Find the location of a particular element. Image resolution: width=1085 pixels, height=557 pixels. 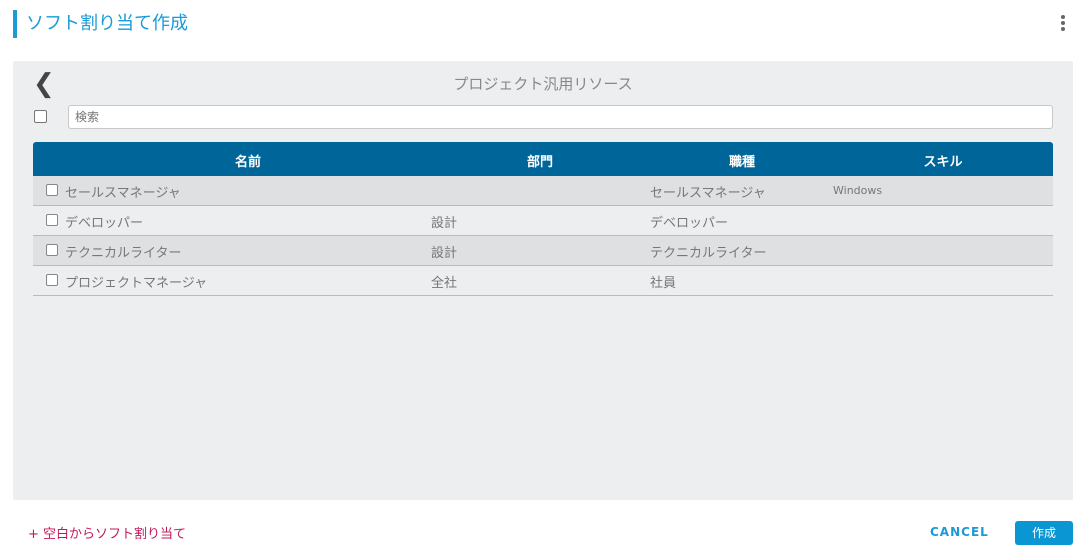

cell-name: プロジェクトマネージャ is located at coordinates (136, 283).